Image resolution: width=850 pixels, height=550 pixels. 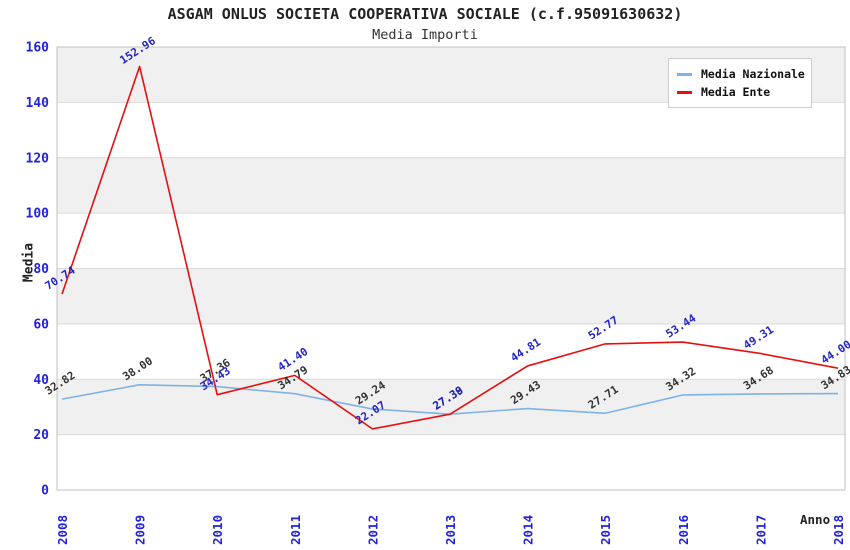 What do you see at coordinates (38, 48) in the screenshot?
I see `y-tick-label: 160` at bounding box center [38, 48].